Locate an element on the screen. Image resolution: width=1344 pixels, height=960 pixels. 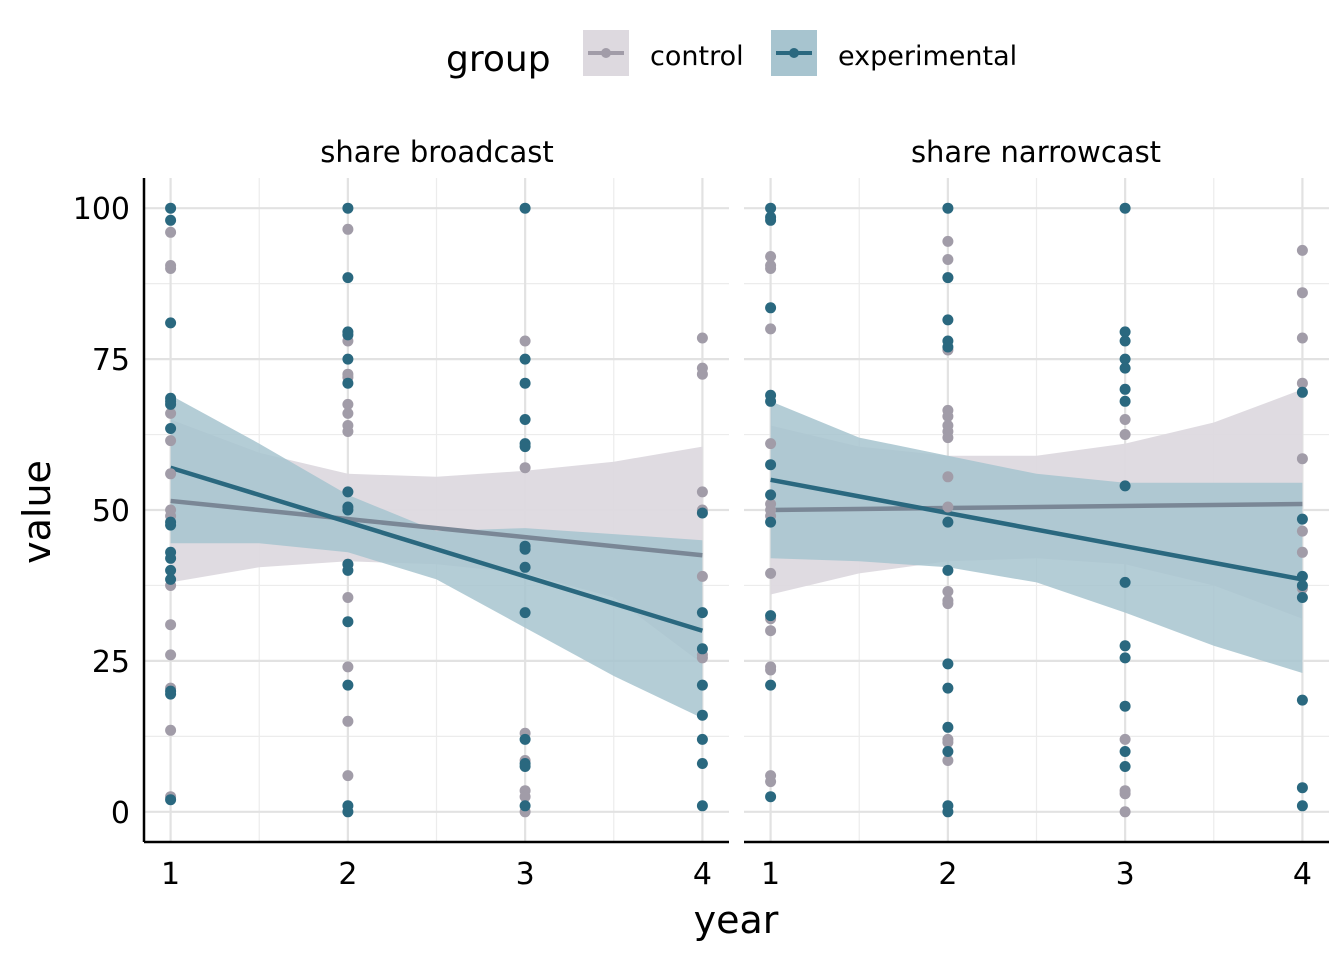
fit-line-experimental is located at coordinates (436, 549).